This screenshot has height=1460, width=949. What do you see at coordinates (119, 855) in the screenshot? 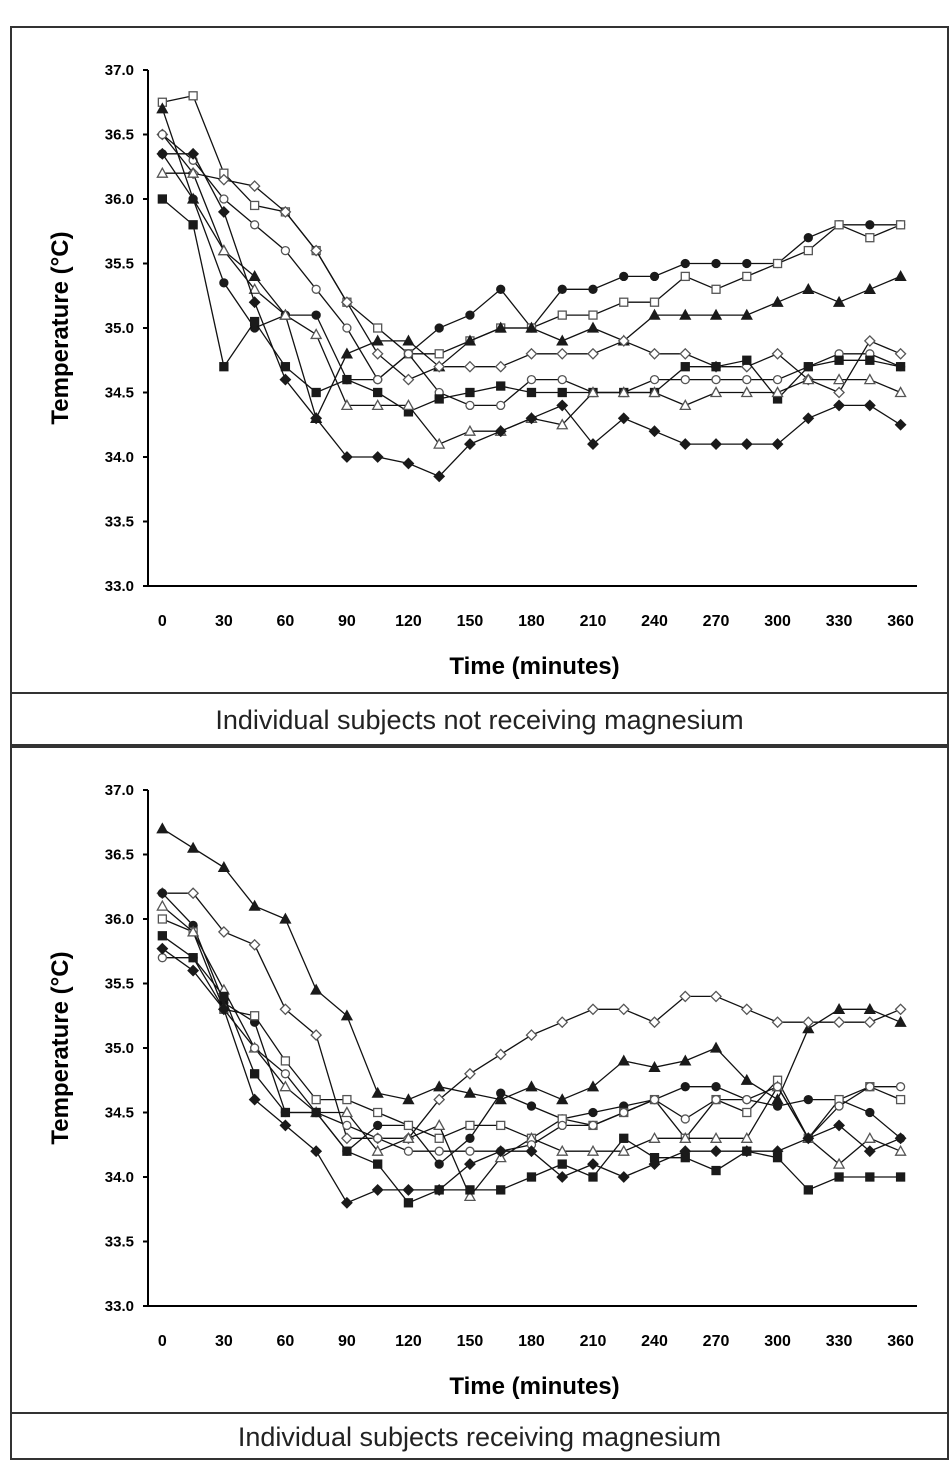
I see `bottom-y-tick-label: 36.5` at bounding box center [119, 855].